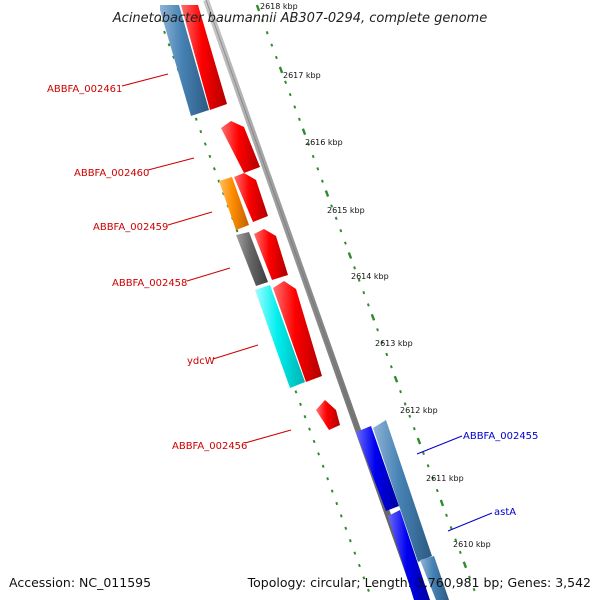 This screenshot has width=600, height=600. What do you see at coordinates (234, 203) in the screenshot?
I see `gene-ABBFA_002459-orange` at bounding box center [234, 203].